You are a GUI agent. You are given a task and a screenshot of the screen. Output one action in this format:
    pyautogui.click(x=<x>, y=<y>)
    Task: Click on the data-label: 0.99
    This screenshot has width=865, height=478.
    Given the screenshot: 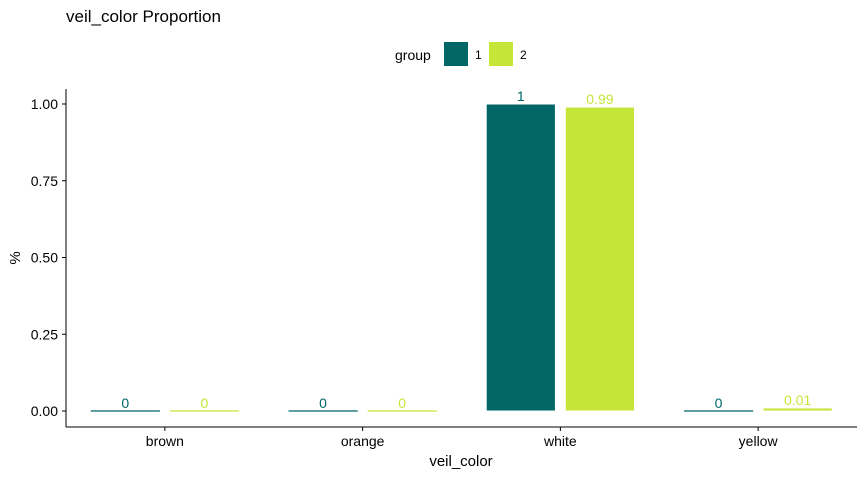 What is the action you would take?
    pyautogui.click(x=599, y=99)
    